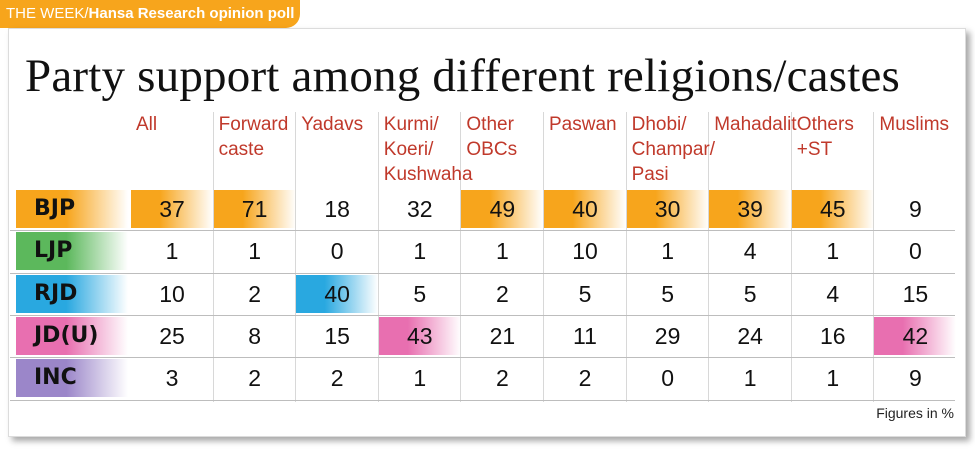 This screenshot has height=450, width=975. I want to click on source-week: THE WEEK/, so click(47, 13).